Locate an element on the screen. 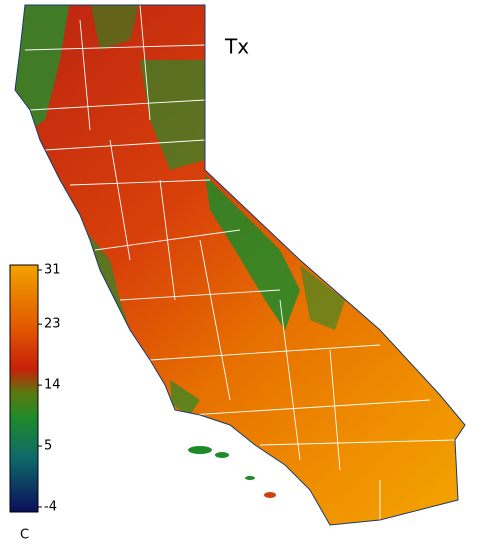  colorbar-tick-label: 5 is located at coordinates (48, 446).